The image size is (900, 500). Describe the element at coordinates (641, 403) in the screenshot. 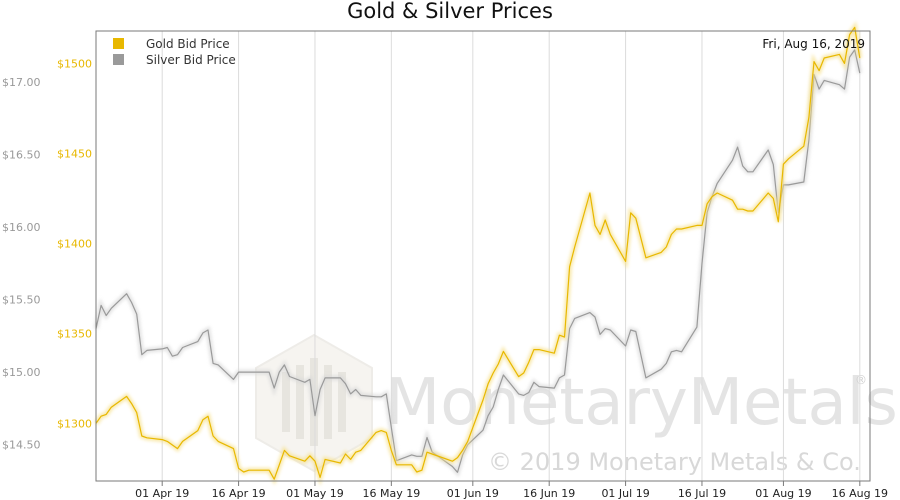

I see `watermark-brand: MonetaryMetals` at that location.